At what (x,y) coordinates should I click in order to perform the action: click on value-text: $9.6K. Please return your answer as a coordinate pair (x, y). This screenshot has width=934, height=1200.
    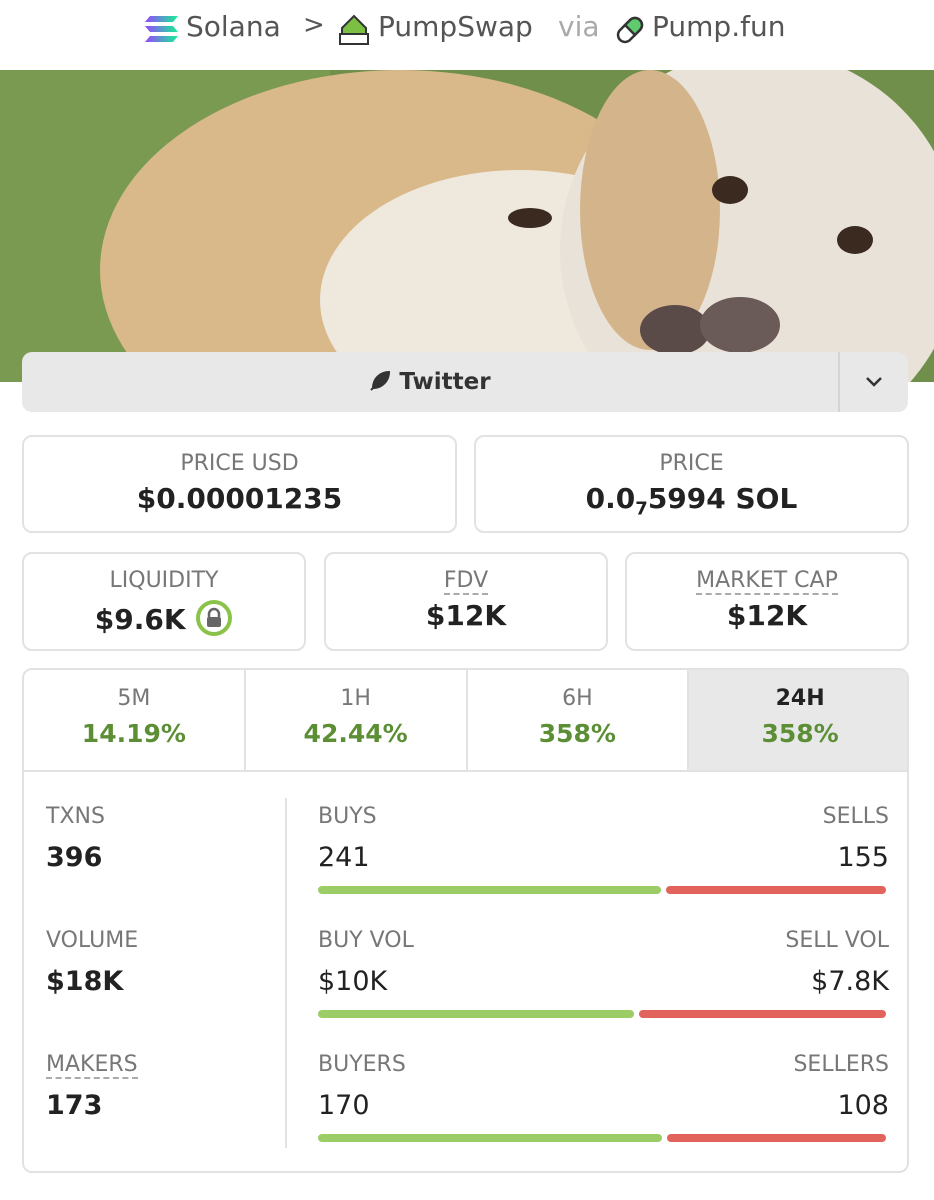
    Looking at the image, I should click on (140, 619).